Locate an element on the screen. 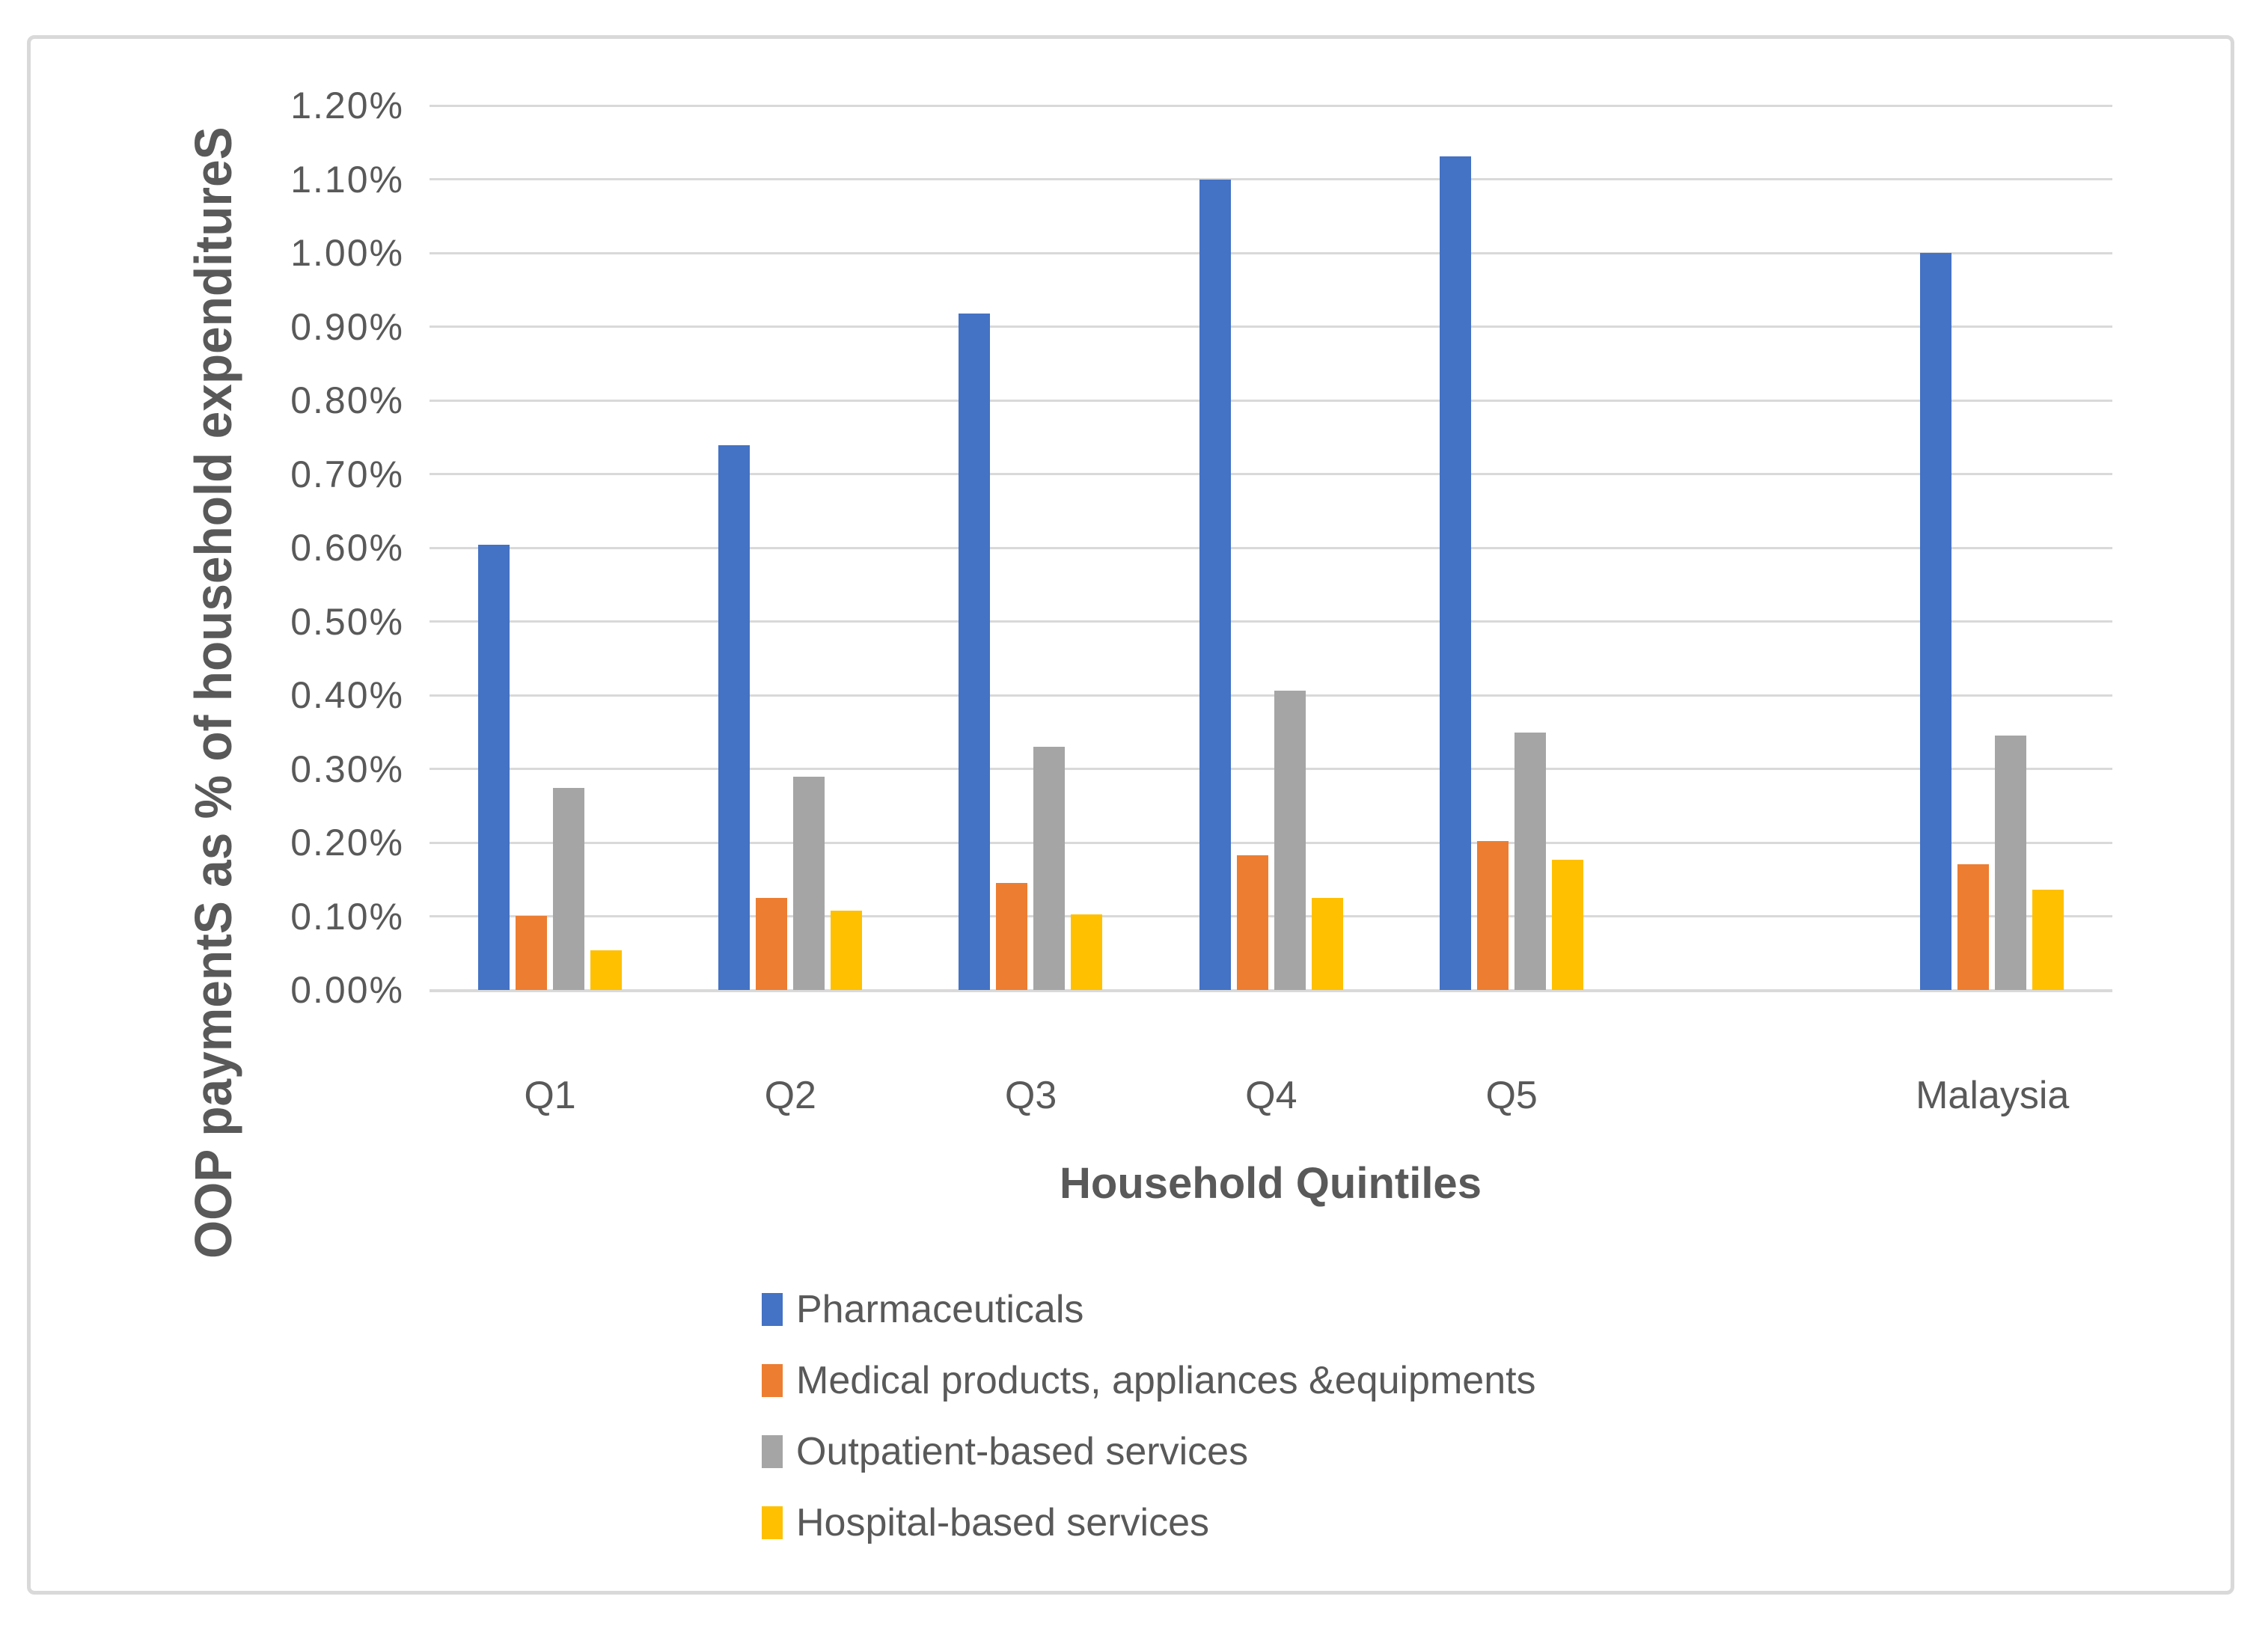 The image size is (2268, 1629). legend-item: Hospital-based services is located at coordinates (1149, 1522).